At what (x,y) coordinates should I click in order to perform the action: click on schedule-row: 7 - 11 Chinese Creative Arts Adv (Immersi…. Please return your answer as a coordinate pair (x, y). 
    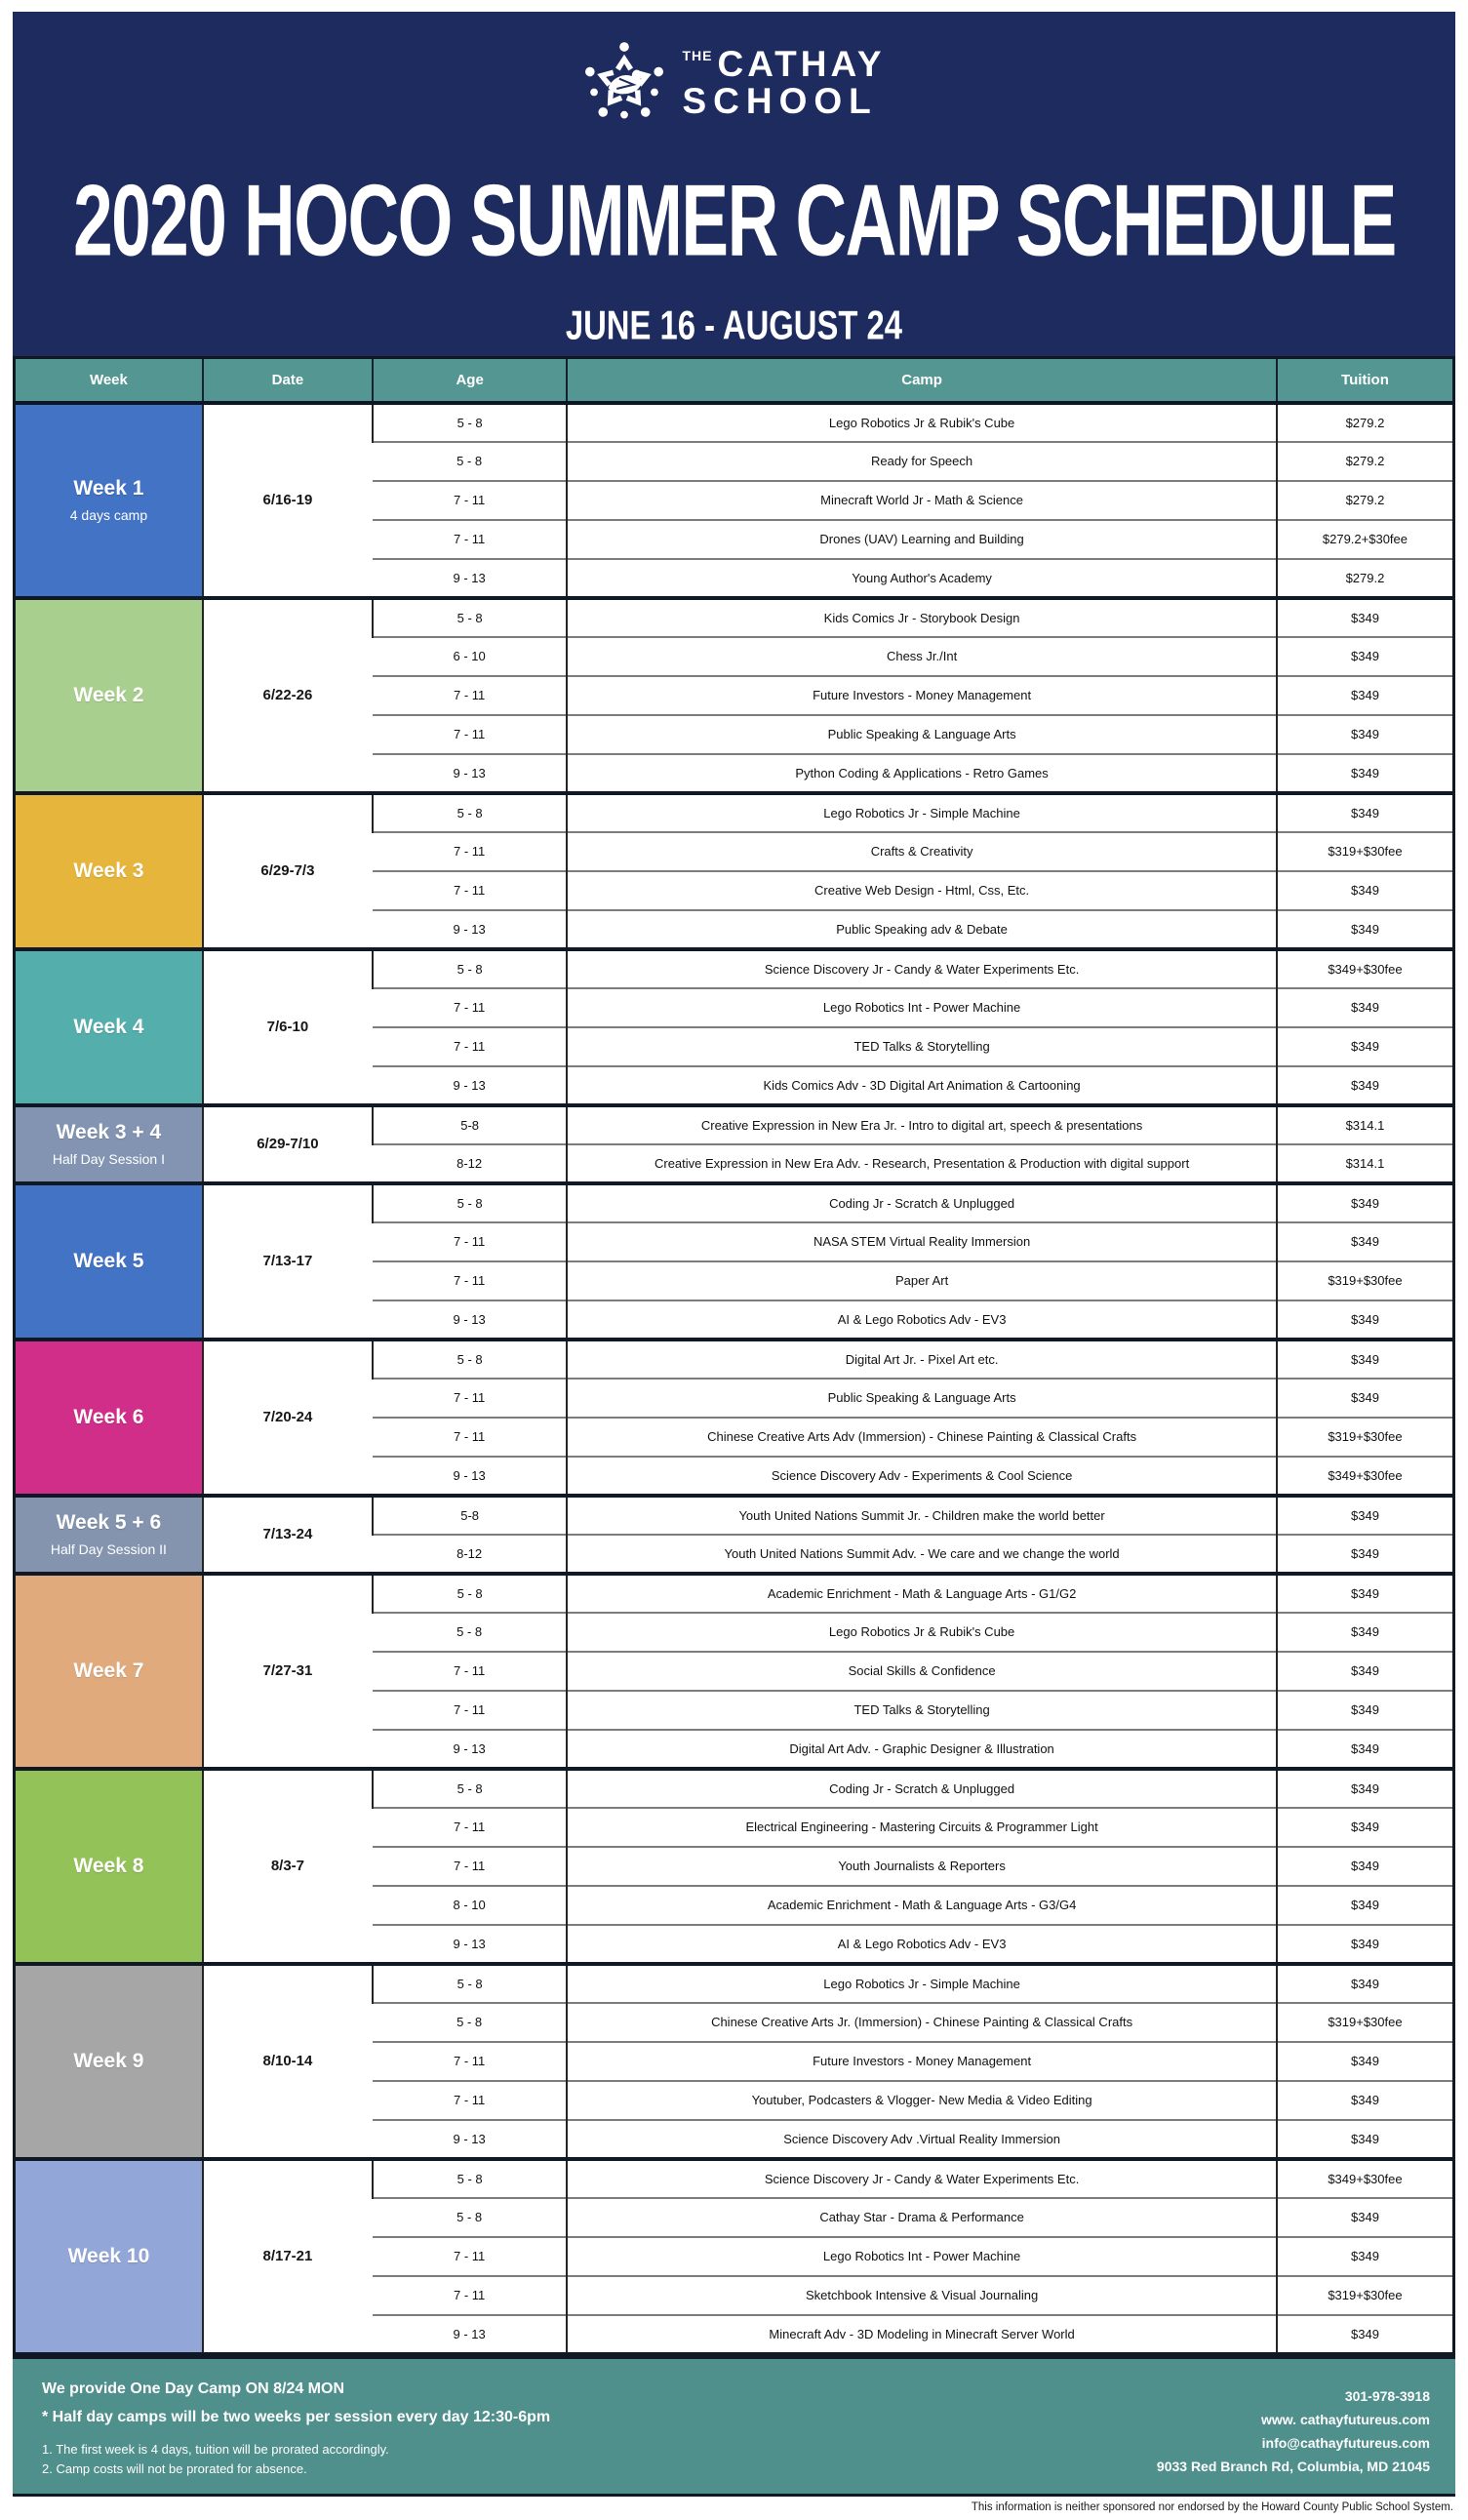
    Looking at the image, I should click on (734, 1436).